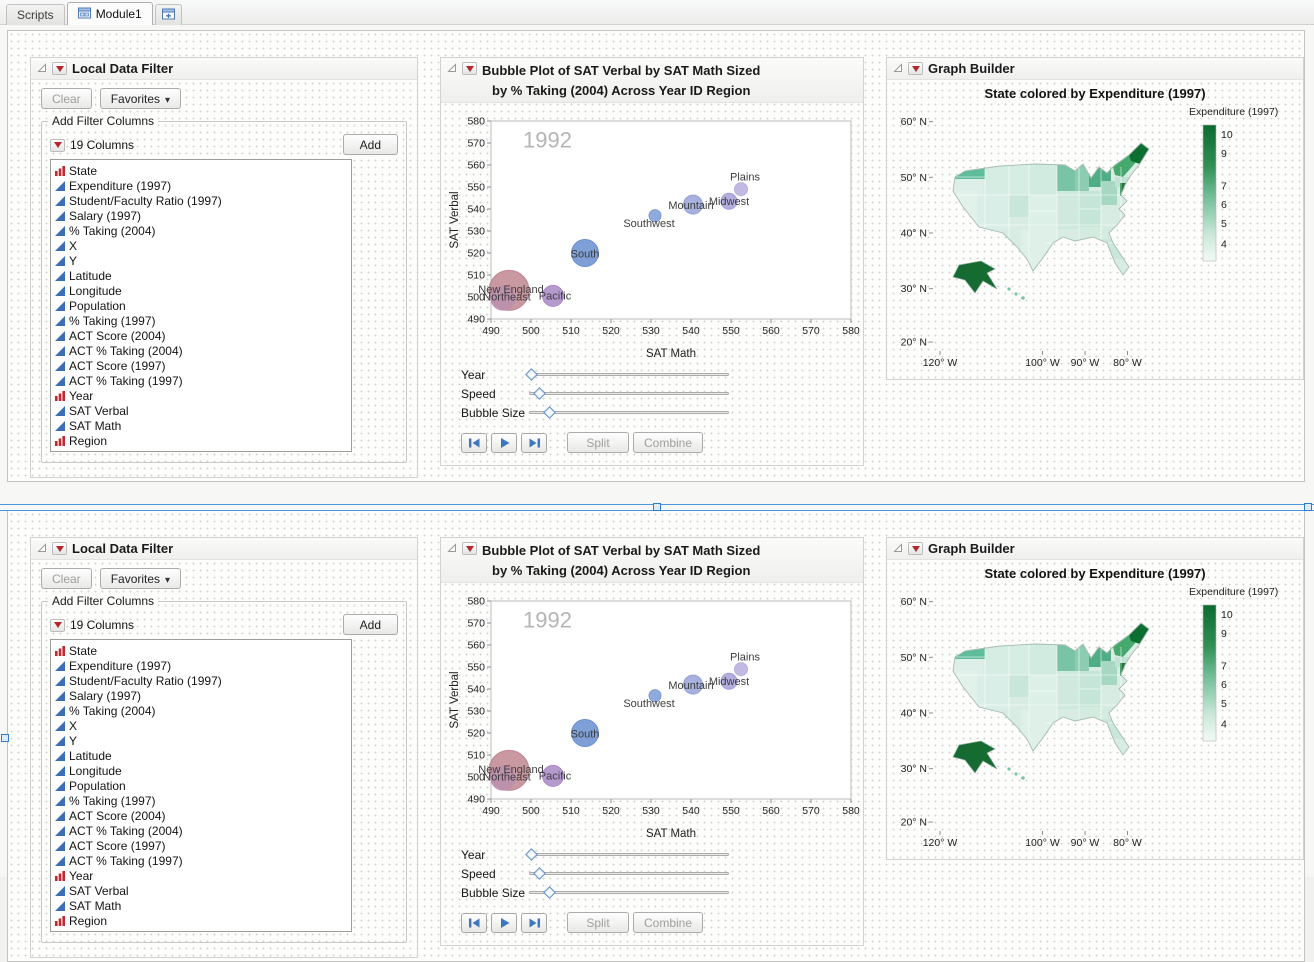  I want to click on column-label: X, so click(73, 725).